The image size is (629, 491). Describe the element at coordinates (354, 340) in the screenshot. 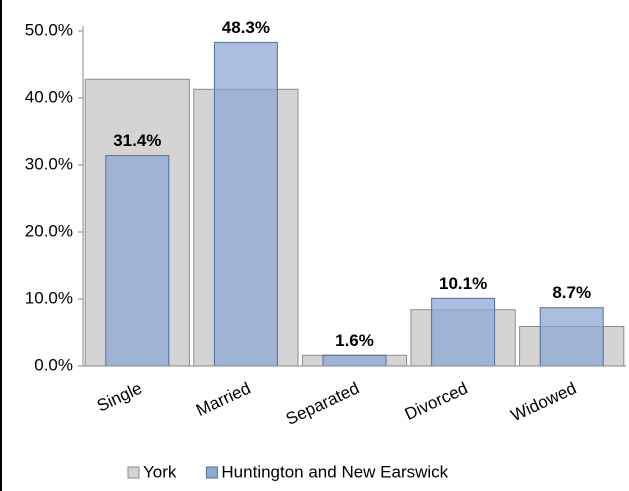

I see `data-label: 1.6%` at that location.